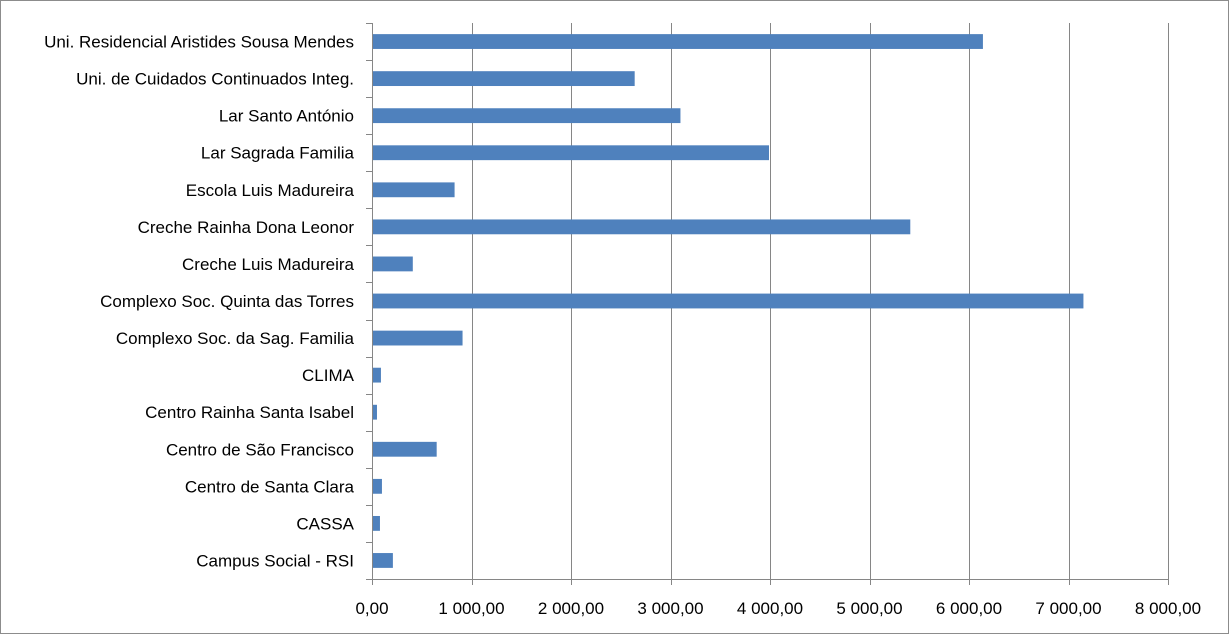  I want to click on category-label-6: Creche Luis Madureira, so click(268, 264).